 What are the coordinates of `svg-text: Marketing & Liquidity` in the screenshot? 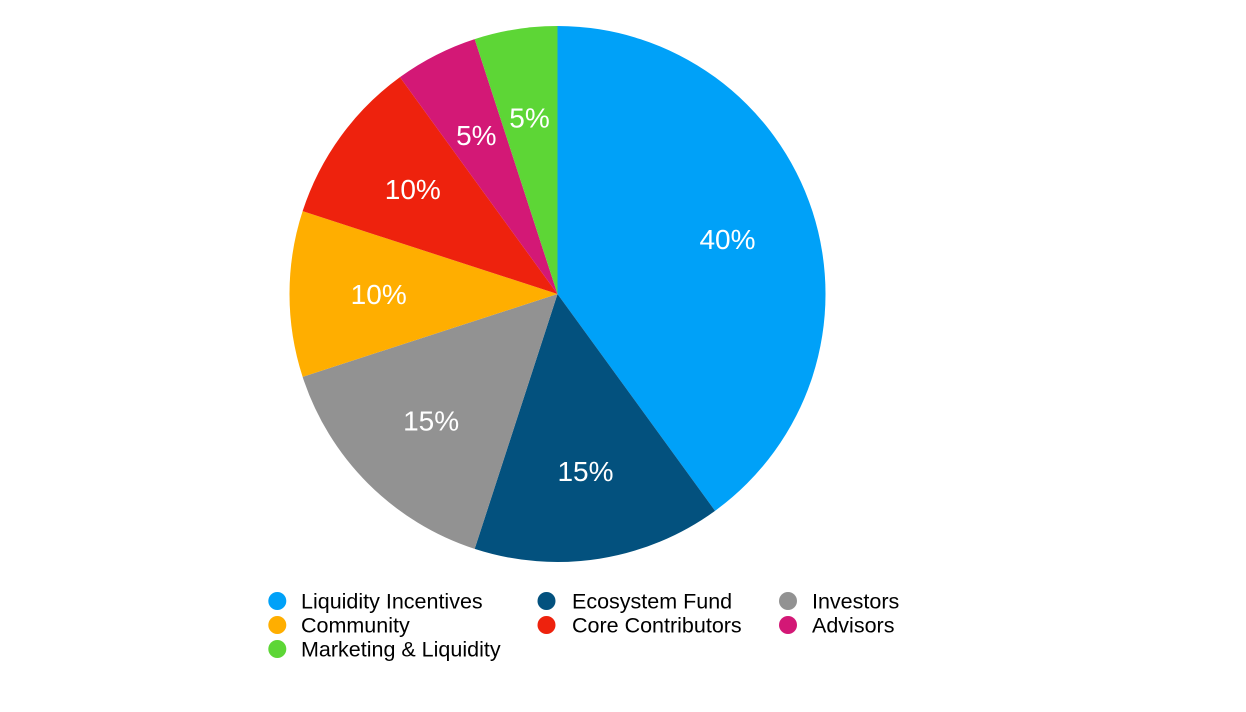 It's located at (401, 650).